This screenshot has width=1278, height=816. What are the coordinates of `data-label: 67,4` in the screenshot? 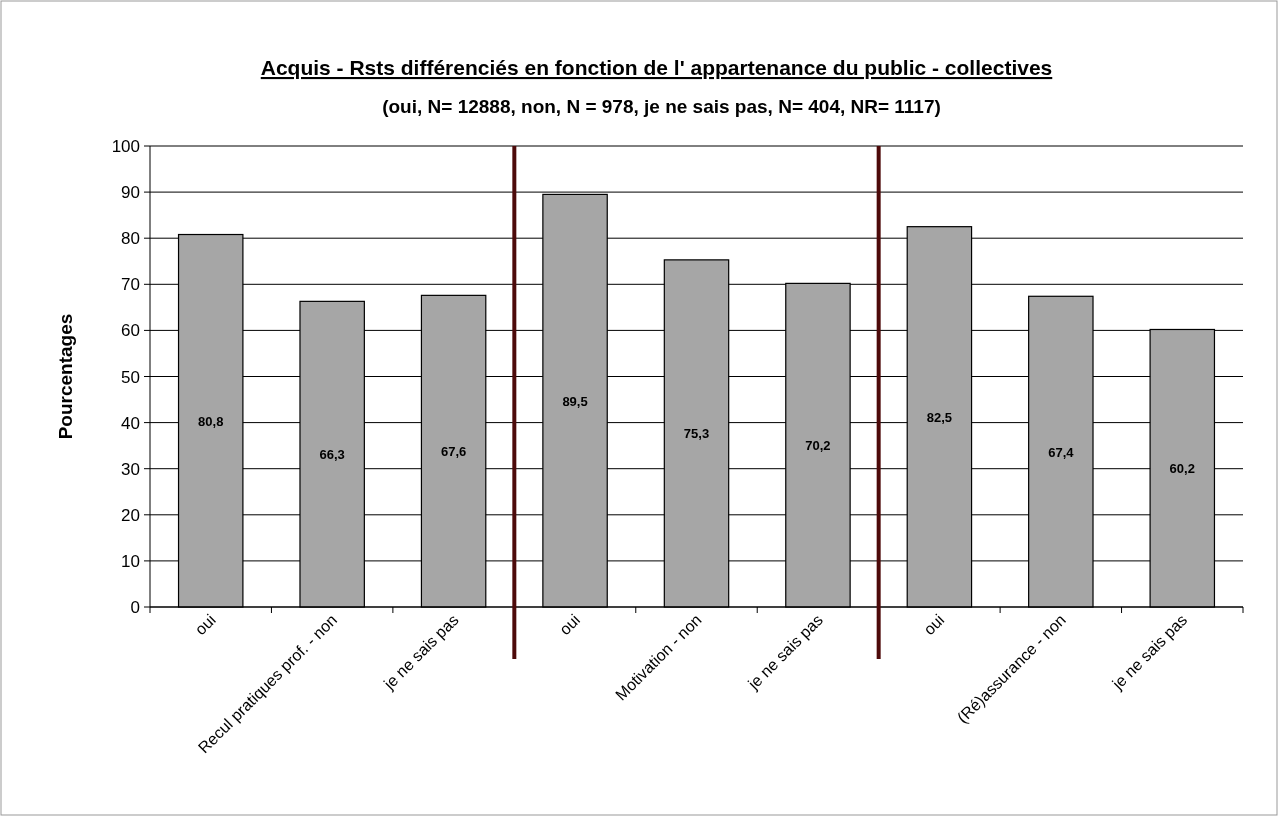 It's located at (1061, 452).